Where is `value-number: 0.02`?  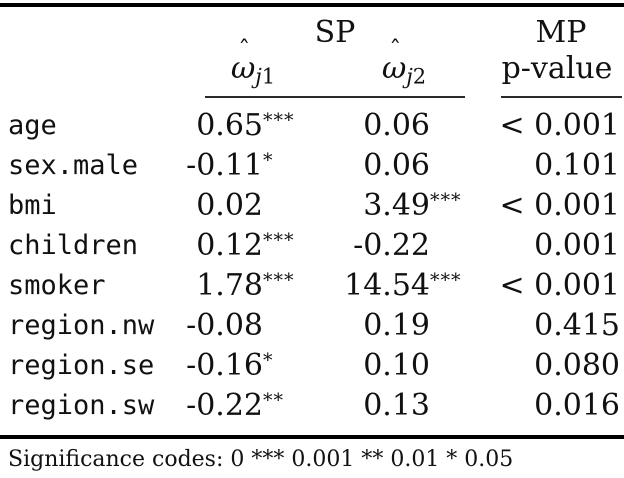
value-number: 0.02 is located at coordinates (229, 205).